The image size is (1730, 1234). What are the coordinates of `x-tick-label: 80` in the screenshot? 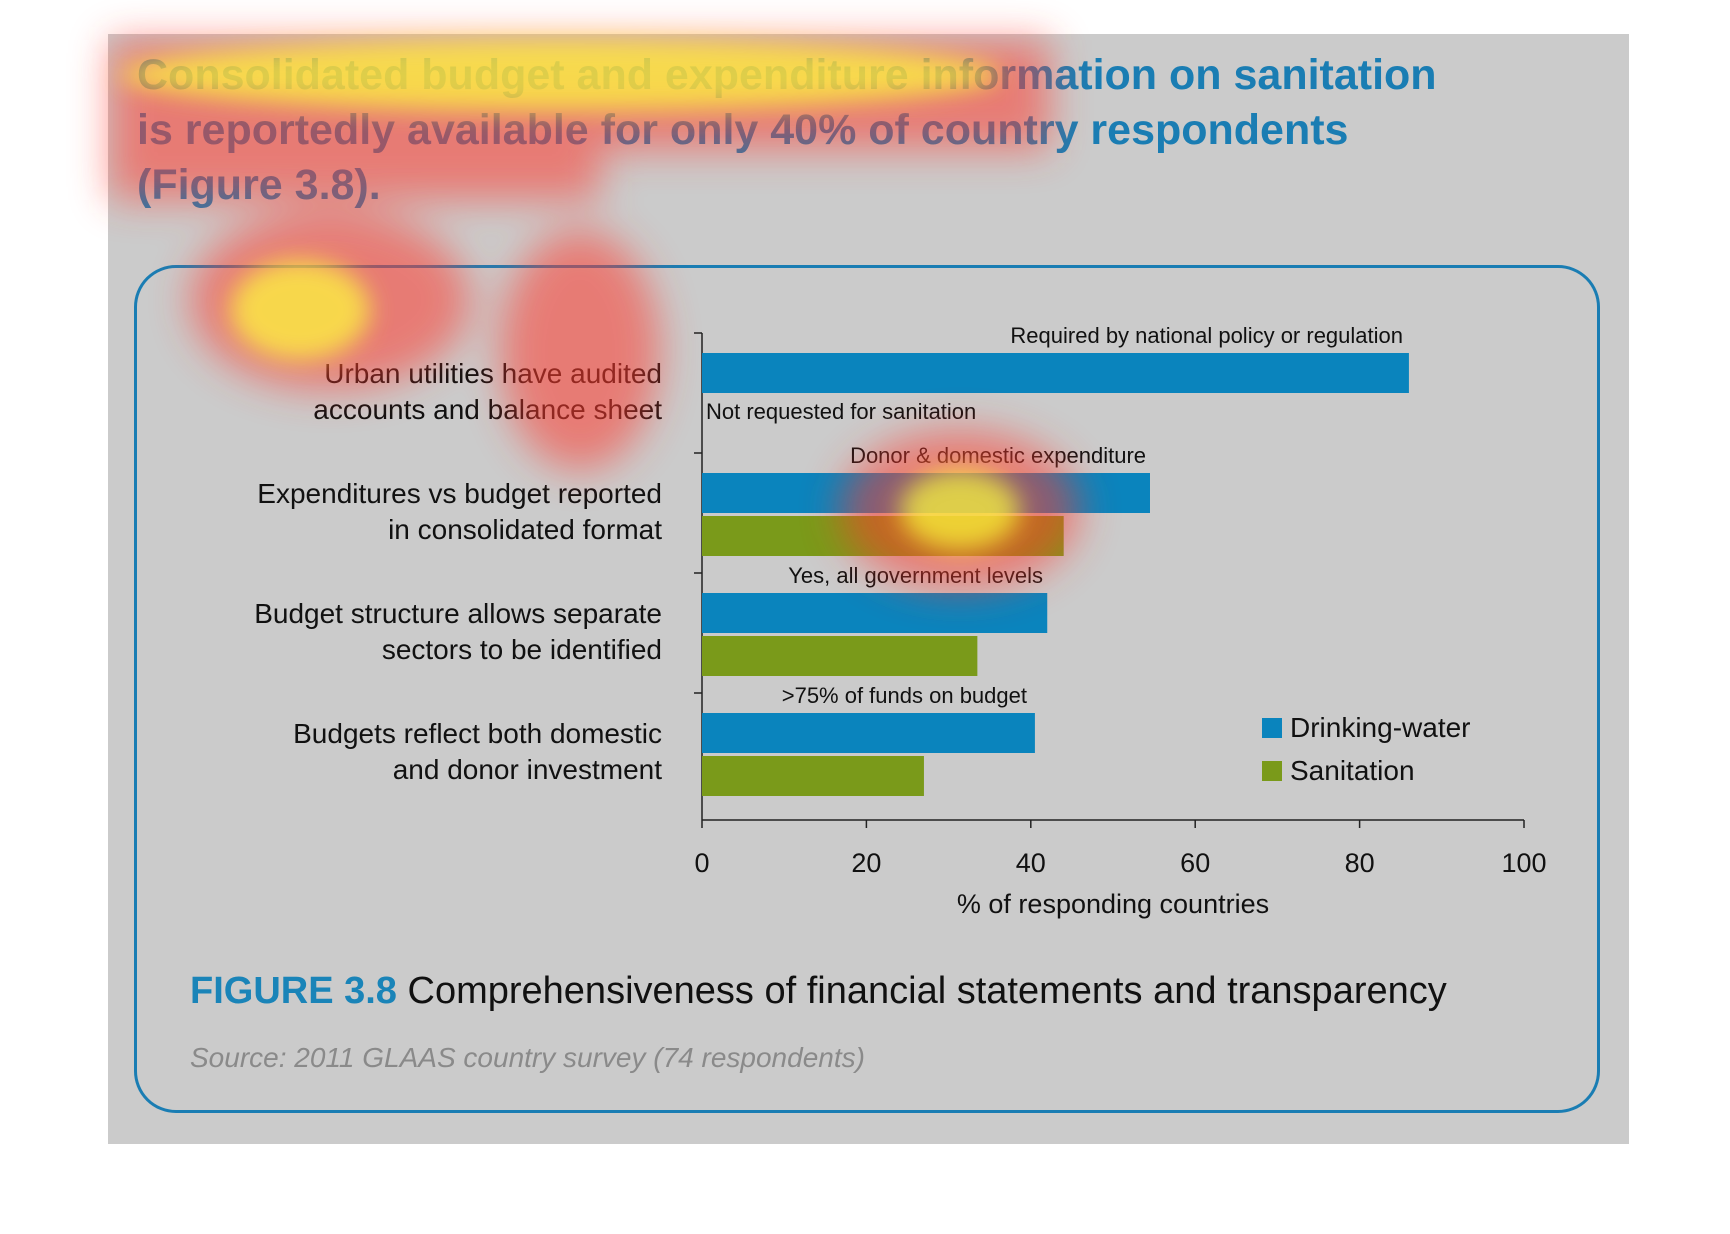 It's located at (1360, 863).